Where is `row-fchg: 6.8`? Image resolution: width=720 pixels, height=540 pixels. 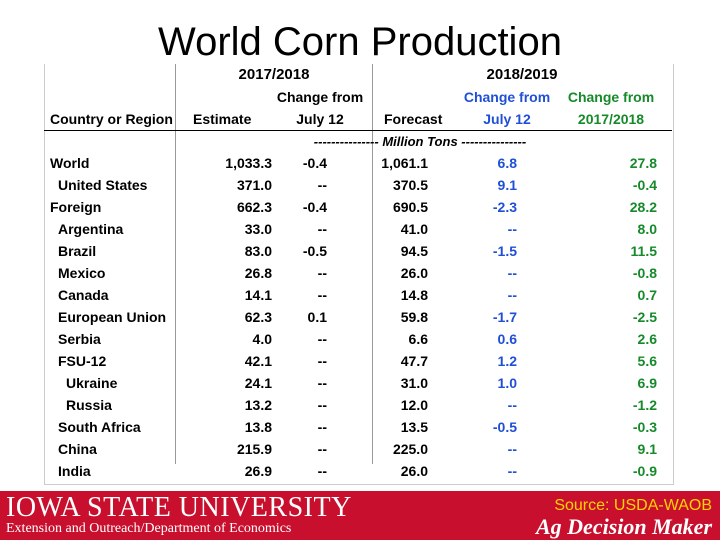
row-fchg: 6.8 is located at coordinates (507, 163).